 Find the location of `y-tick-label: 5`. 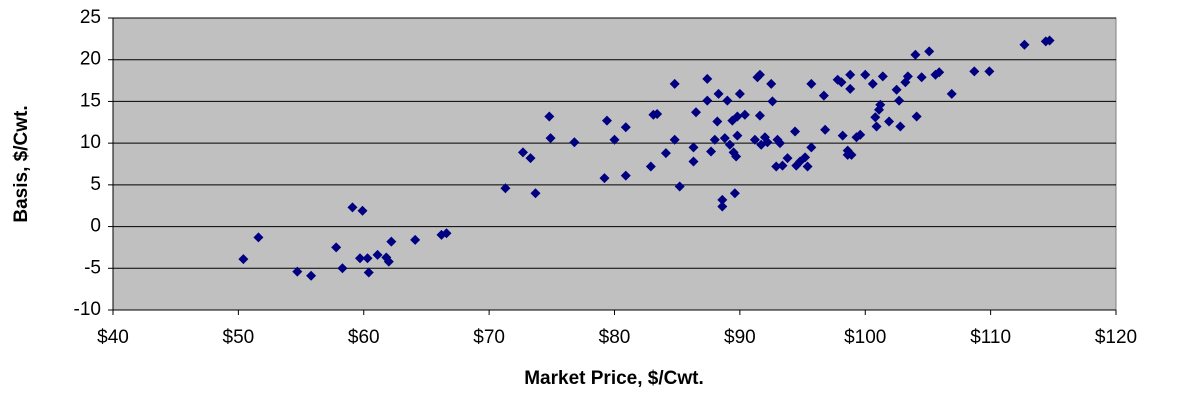

y-tick-label: 5 is located at coordinates (95, 184).